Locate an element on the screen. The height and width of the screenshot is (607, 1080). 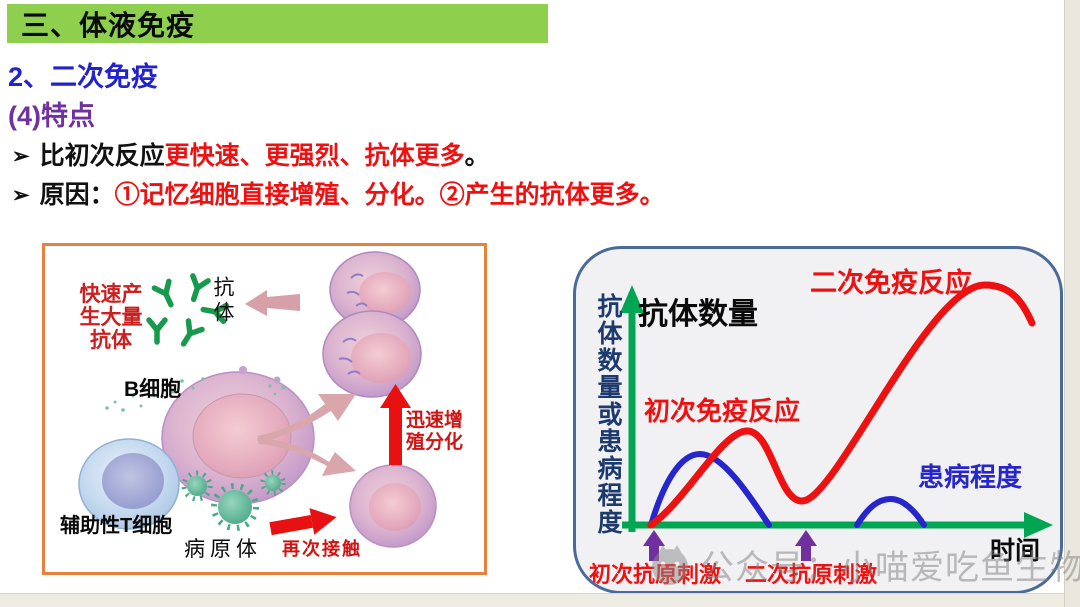
bullet-point-1: ➢ 比初次反应更快速、更强烈、抗体更多。 is located at coordinates (251, 154).